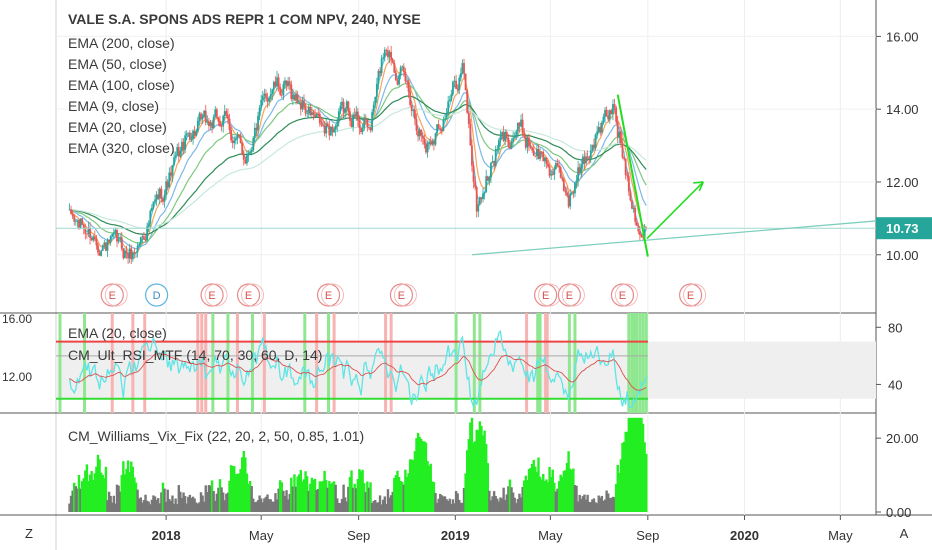 The width and height of the screenshot is (932, 550). Describe the element at coordinates (117, 333) in the screenshot. I see `legend-rsi-ema: EMA (20, close)` at that location.